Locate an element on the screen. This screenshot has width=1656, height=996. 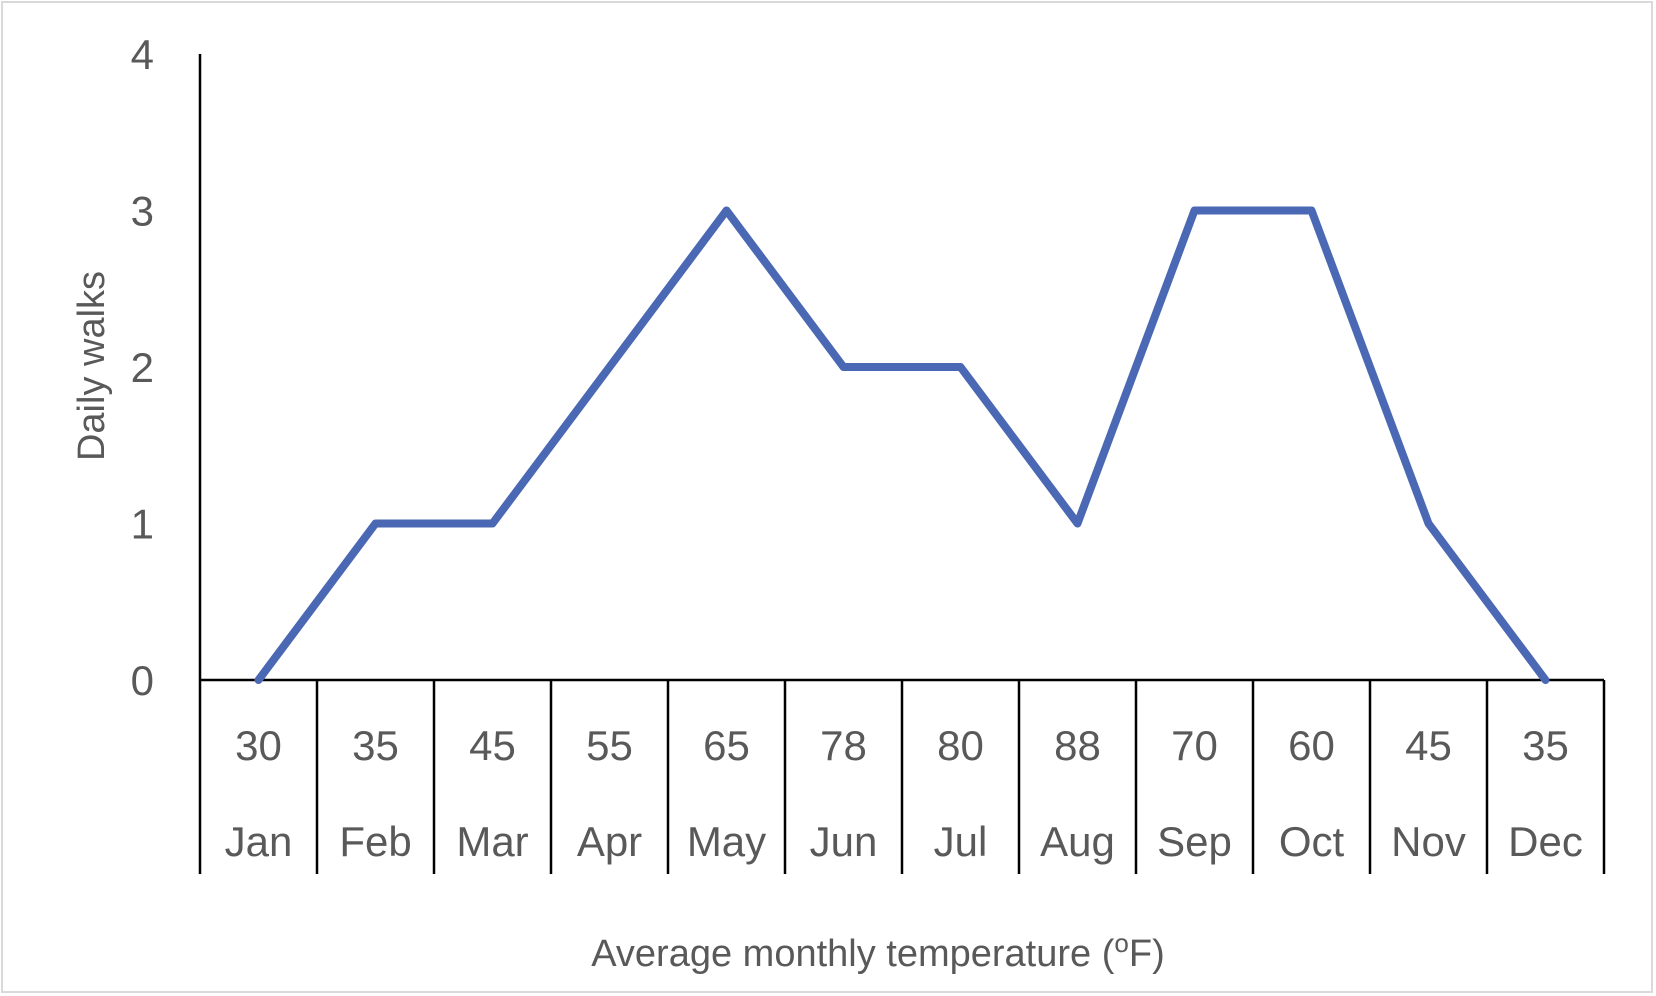
temperature-label: 60 is located at coordinates (1311, 745).